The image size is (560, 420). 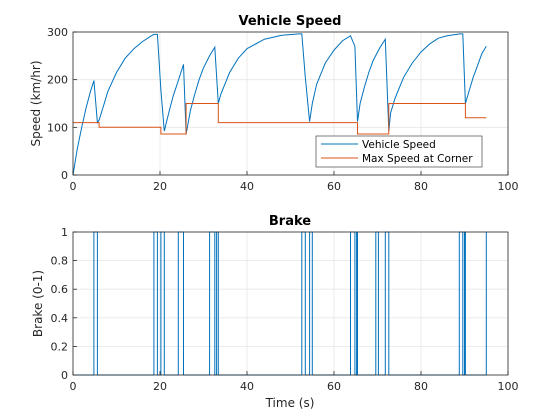 What do you see at coordinates (247, 386) in the screenshot?
I see `brake-xtick-label: 40` at bounding box center [247, 386].